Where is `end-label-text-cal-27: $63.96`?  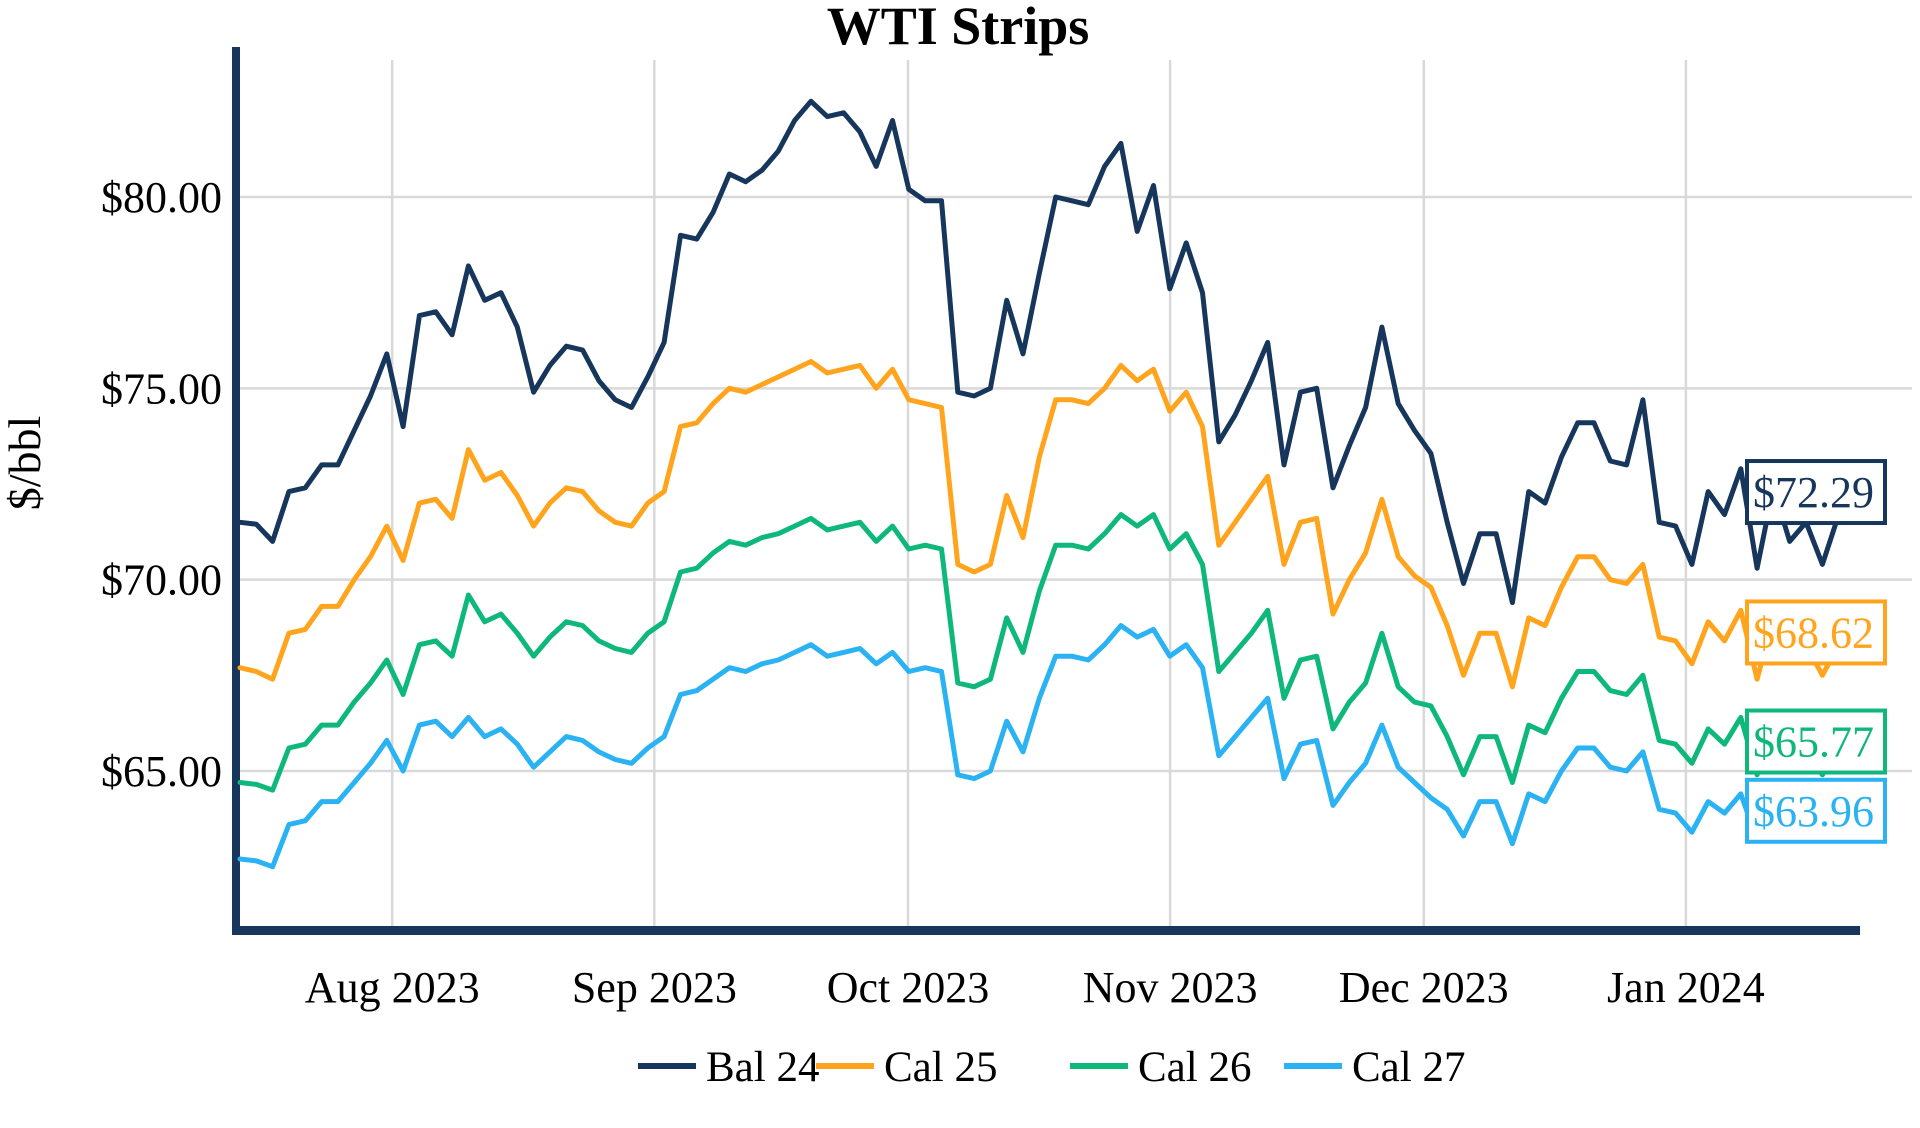
end-label-text-cal-27: $63.96 is located at coordinates (1813, 811).